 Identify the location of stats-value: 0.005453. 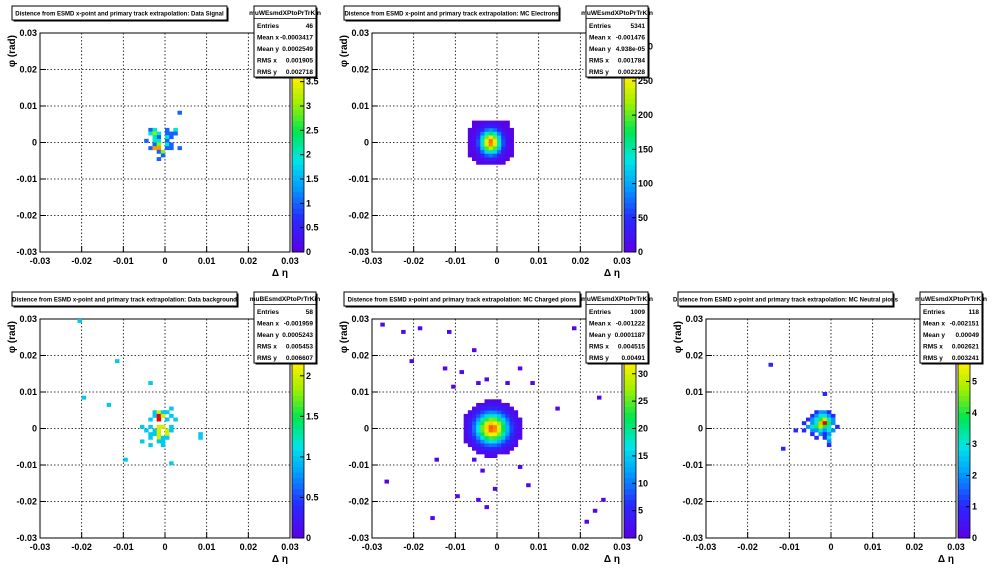
(299, 347).